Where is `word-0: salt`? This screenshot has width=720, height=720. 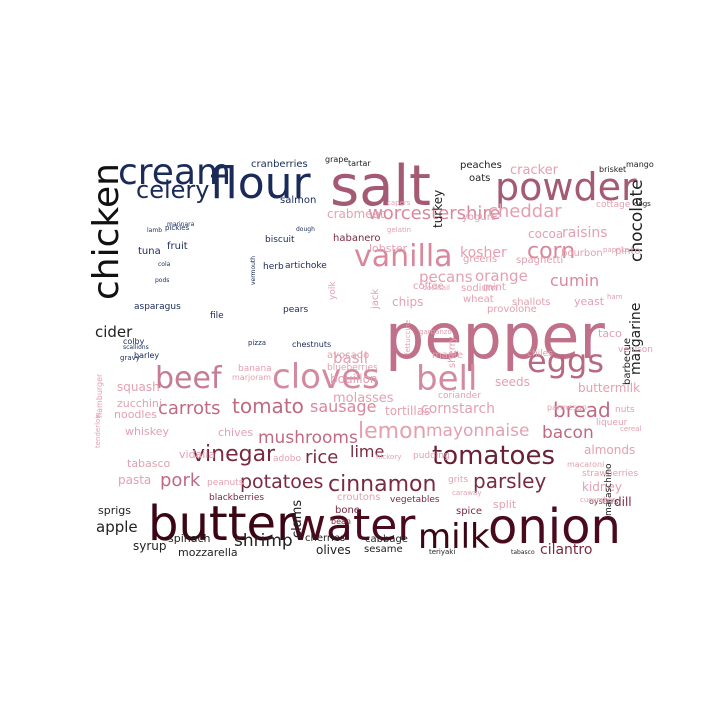
word-0: salt is located at coordinates (380, 186).